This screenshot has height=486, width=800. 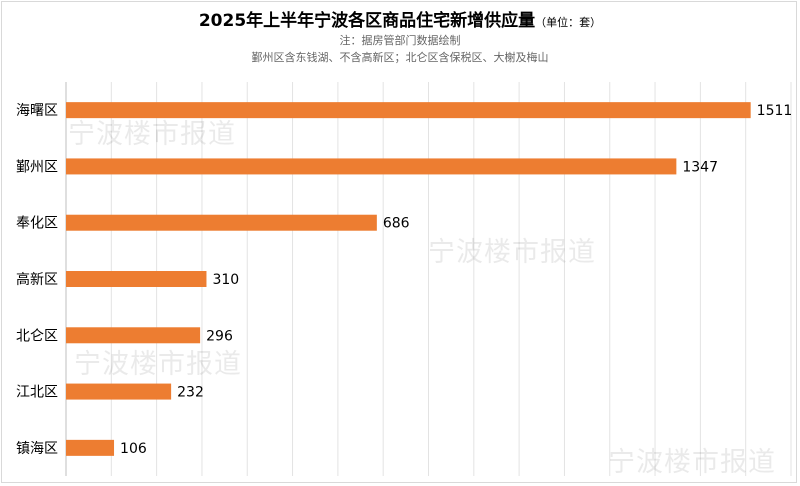 What do you see at coordinates (400, 21) in the screenshot?
I see `chart-title: 2025年上半年宁波各区商品住宅新增供应量（单位：套）` at bounding box center [400, 21].